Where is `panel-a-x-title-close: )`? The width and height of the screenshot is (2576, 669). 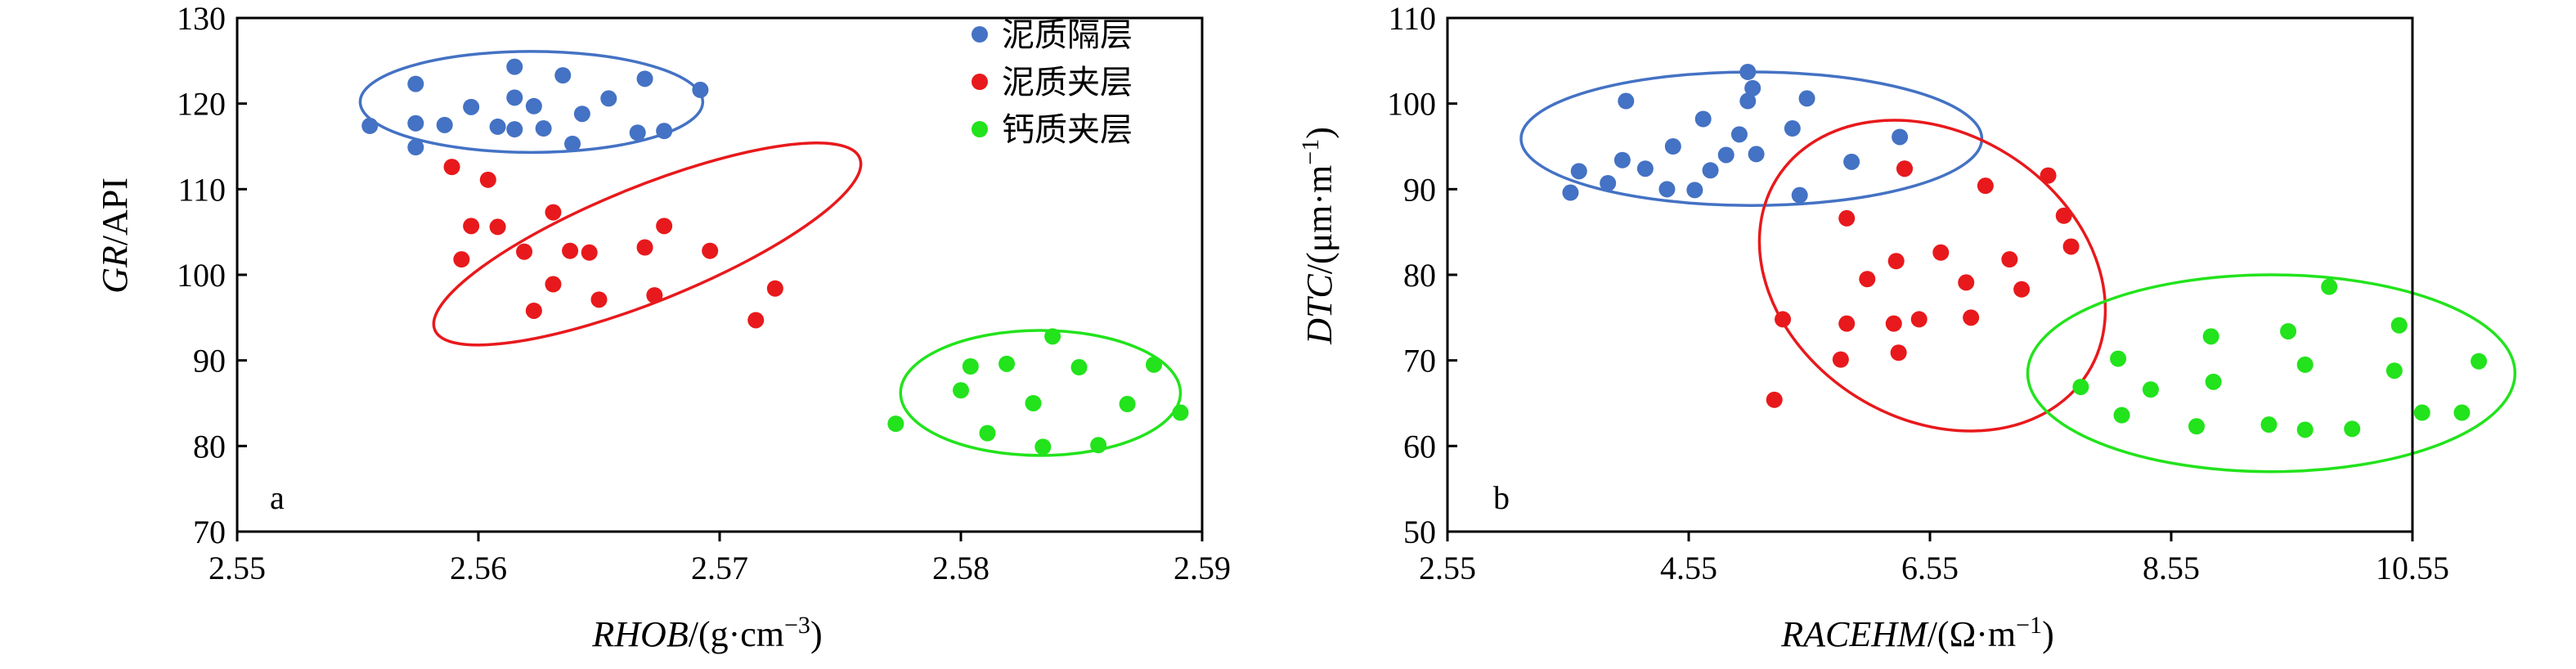
panel-a-x-title-close: ) is located at coordinates (816, 634).